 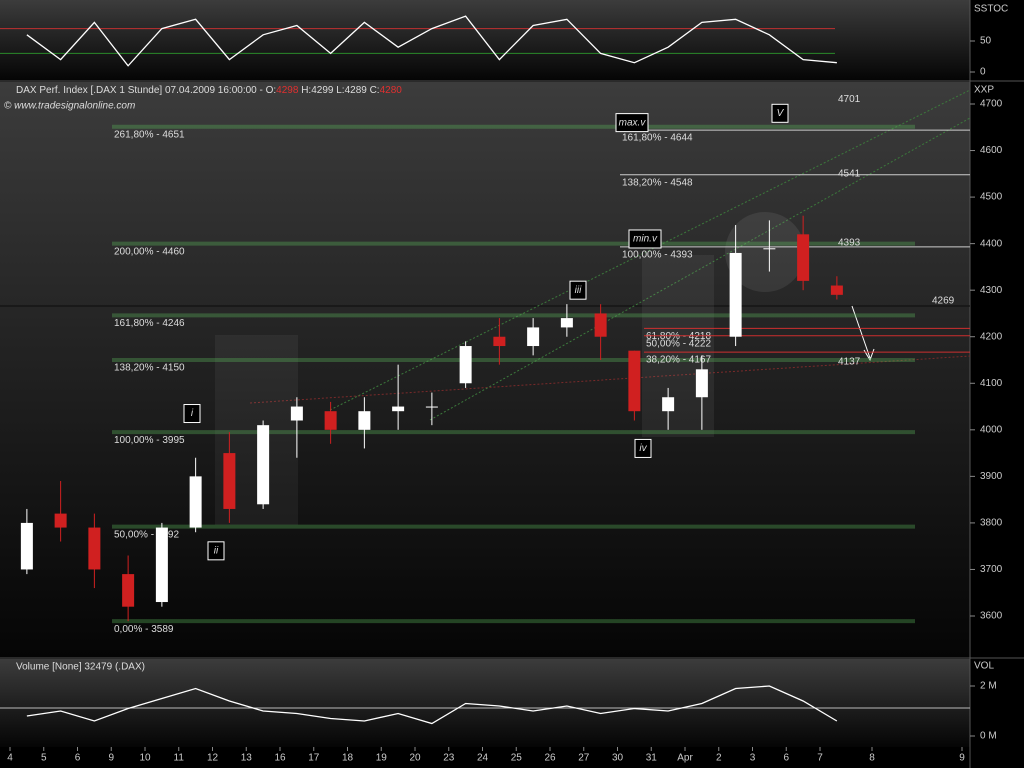 What do you see at coordinates (991, 429) in the screenshot?
I see `y-tick-label: 4000` at bounding box center [991, 429].